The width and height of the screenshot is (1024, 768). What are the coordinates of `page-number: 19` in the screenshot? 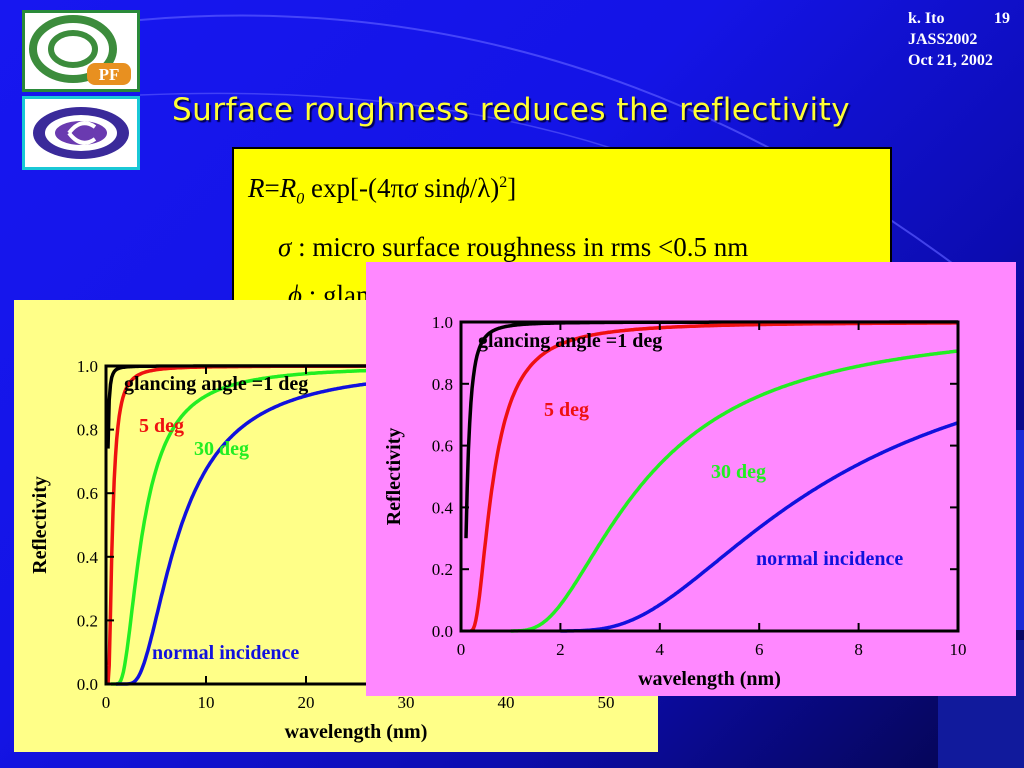 It's located at (1002, 18).